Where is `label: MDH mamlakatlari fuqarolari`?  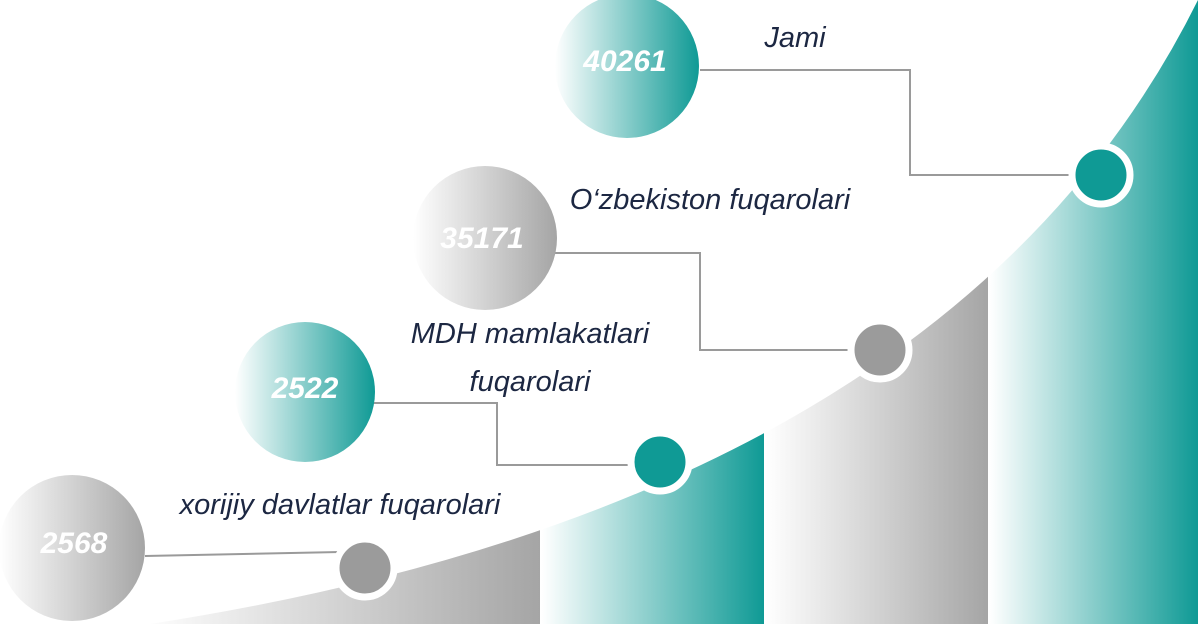 label: MDH mamlakatlari fuqarolari is located at coordinates (530, 358).